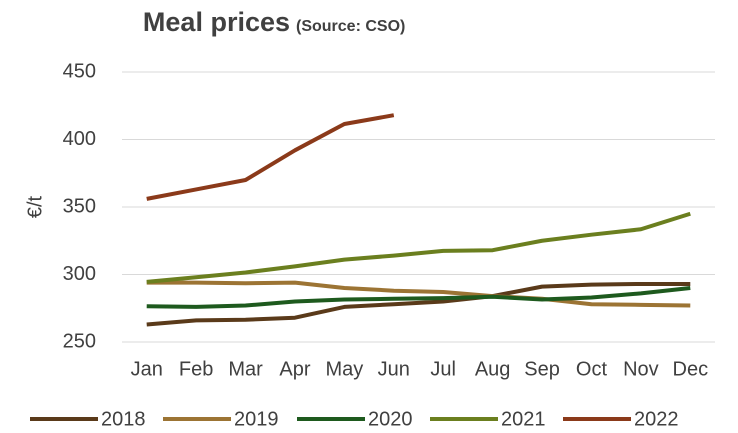  Describe the element at coordinates (542, 369) in the screenshot. I see `x-tick-label: Sep` at that location.